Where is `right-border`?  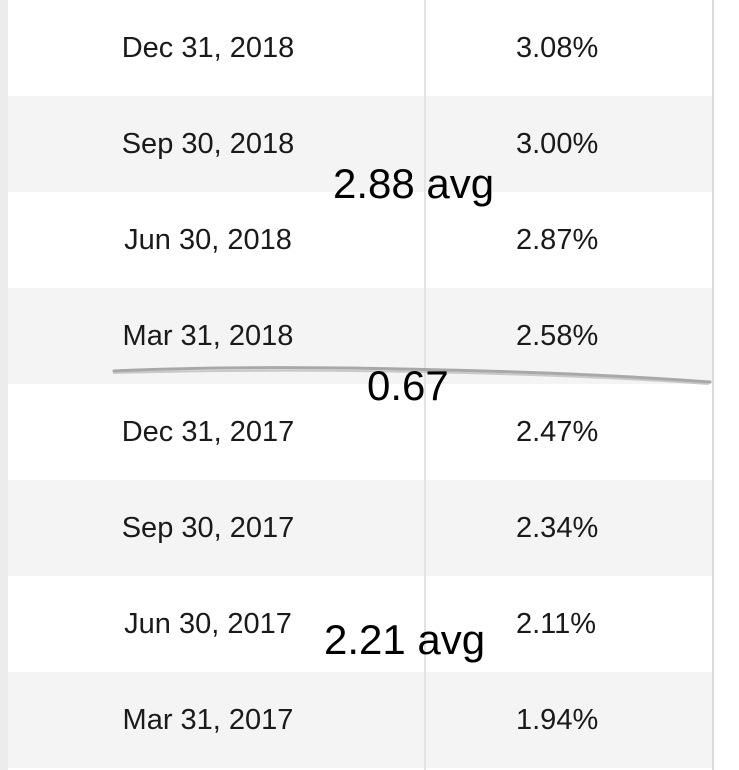 right-border is located at coordinates (725, 385).